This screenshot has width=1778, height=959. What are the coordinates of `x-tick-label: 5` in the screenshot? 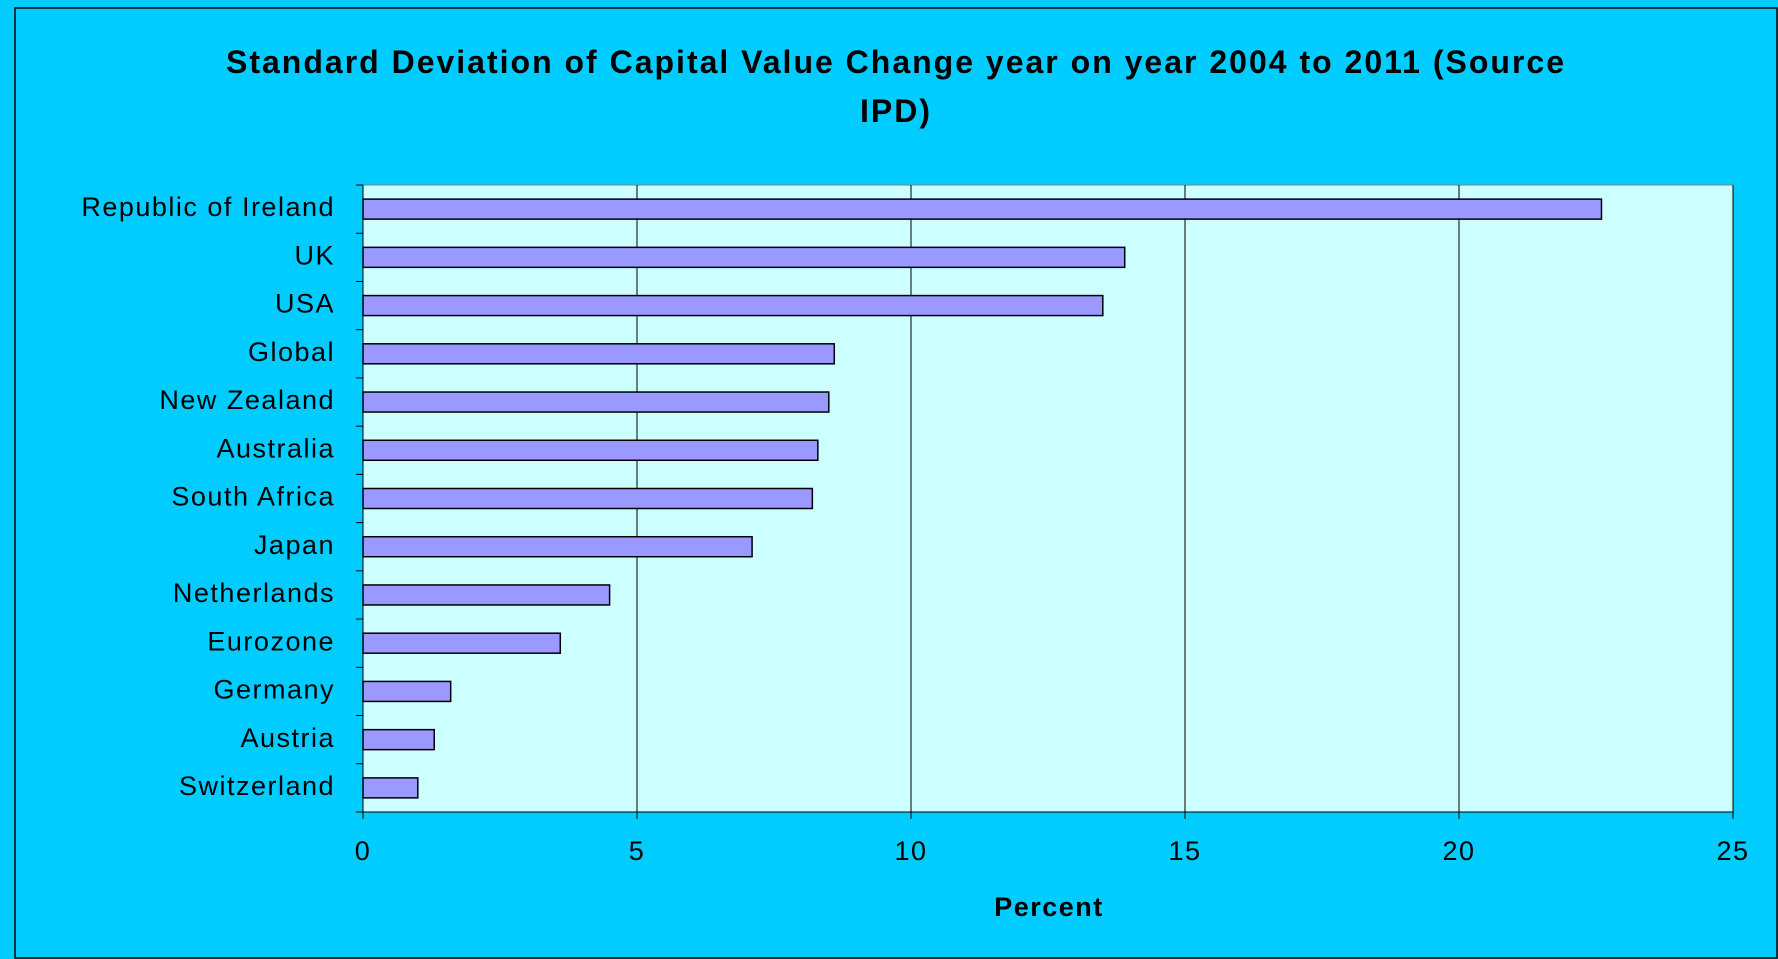 It's located at (637, 851).